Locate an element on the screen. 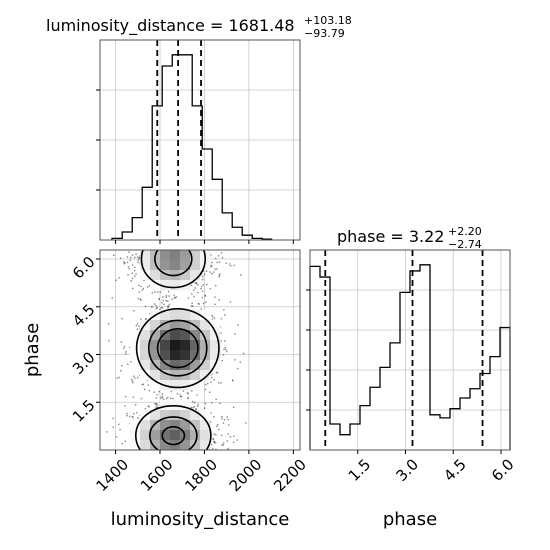 The width and height of the screenshot is (550, 550). y-axis-title-phase: phase is located at coordinates (32, 350).